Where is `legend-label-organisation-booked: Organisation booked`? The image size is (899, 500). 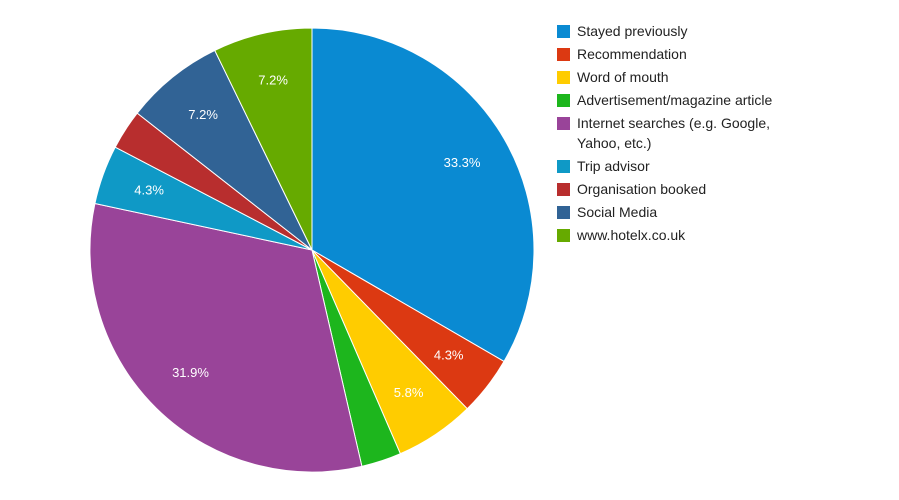
legend-label-organisation-booked: Organisation booked is located at coordinates (641, 189).